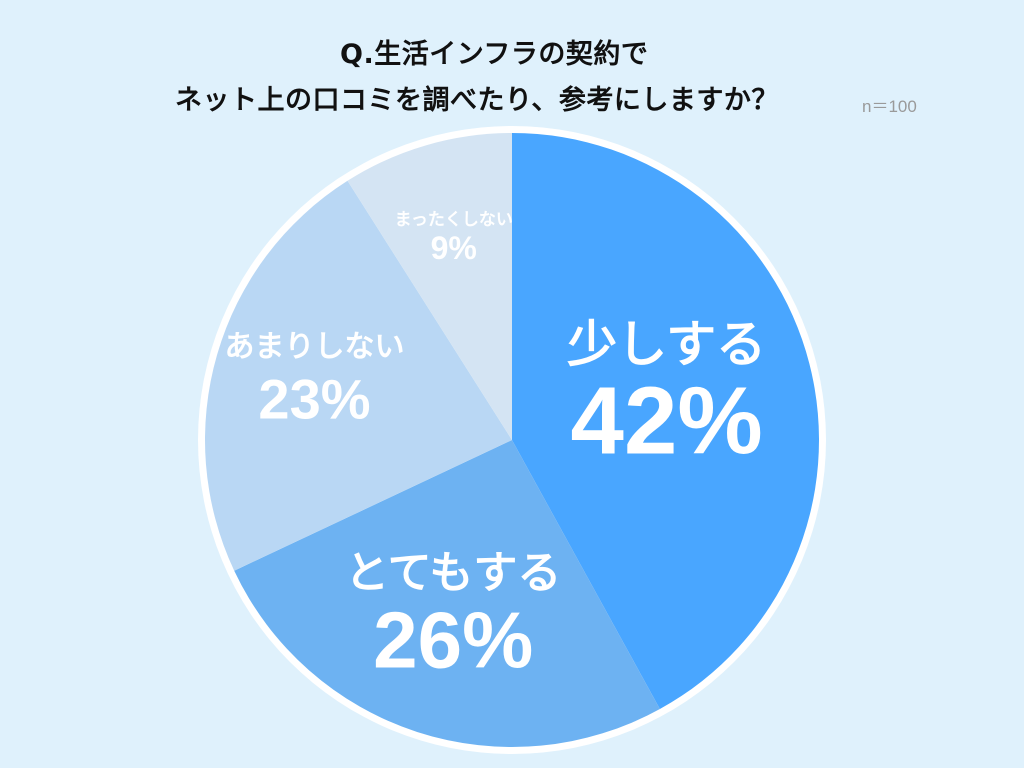 This screenshot has width=1024, height=768. I want to click on sample-size-label: n＝100, so click(889, 106).